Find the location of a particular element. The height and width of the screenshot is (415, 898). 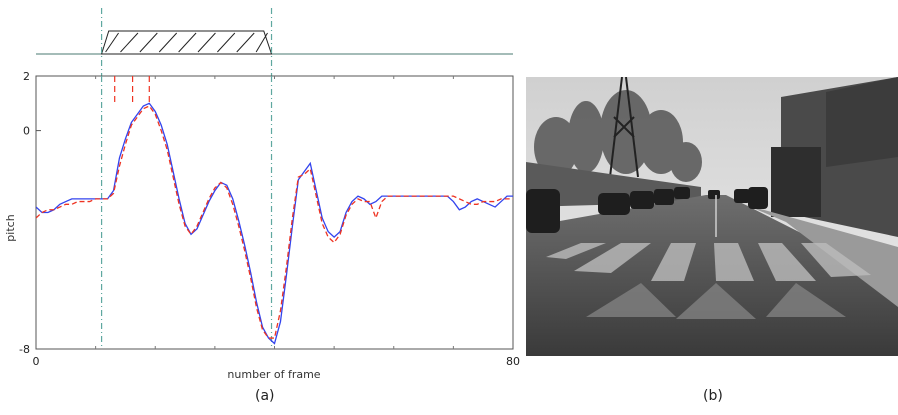

caption-a: (a) is located at coordinates (265, 396).